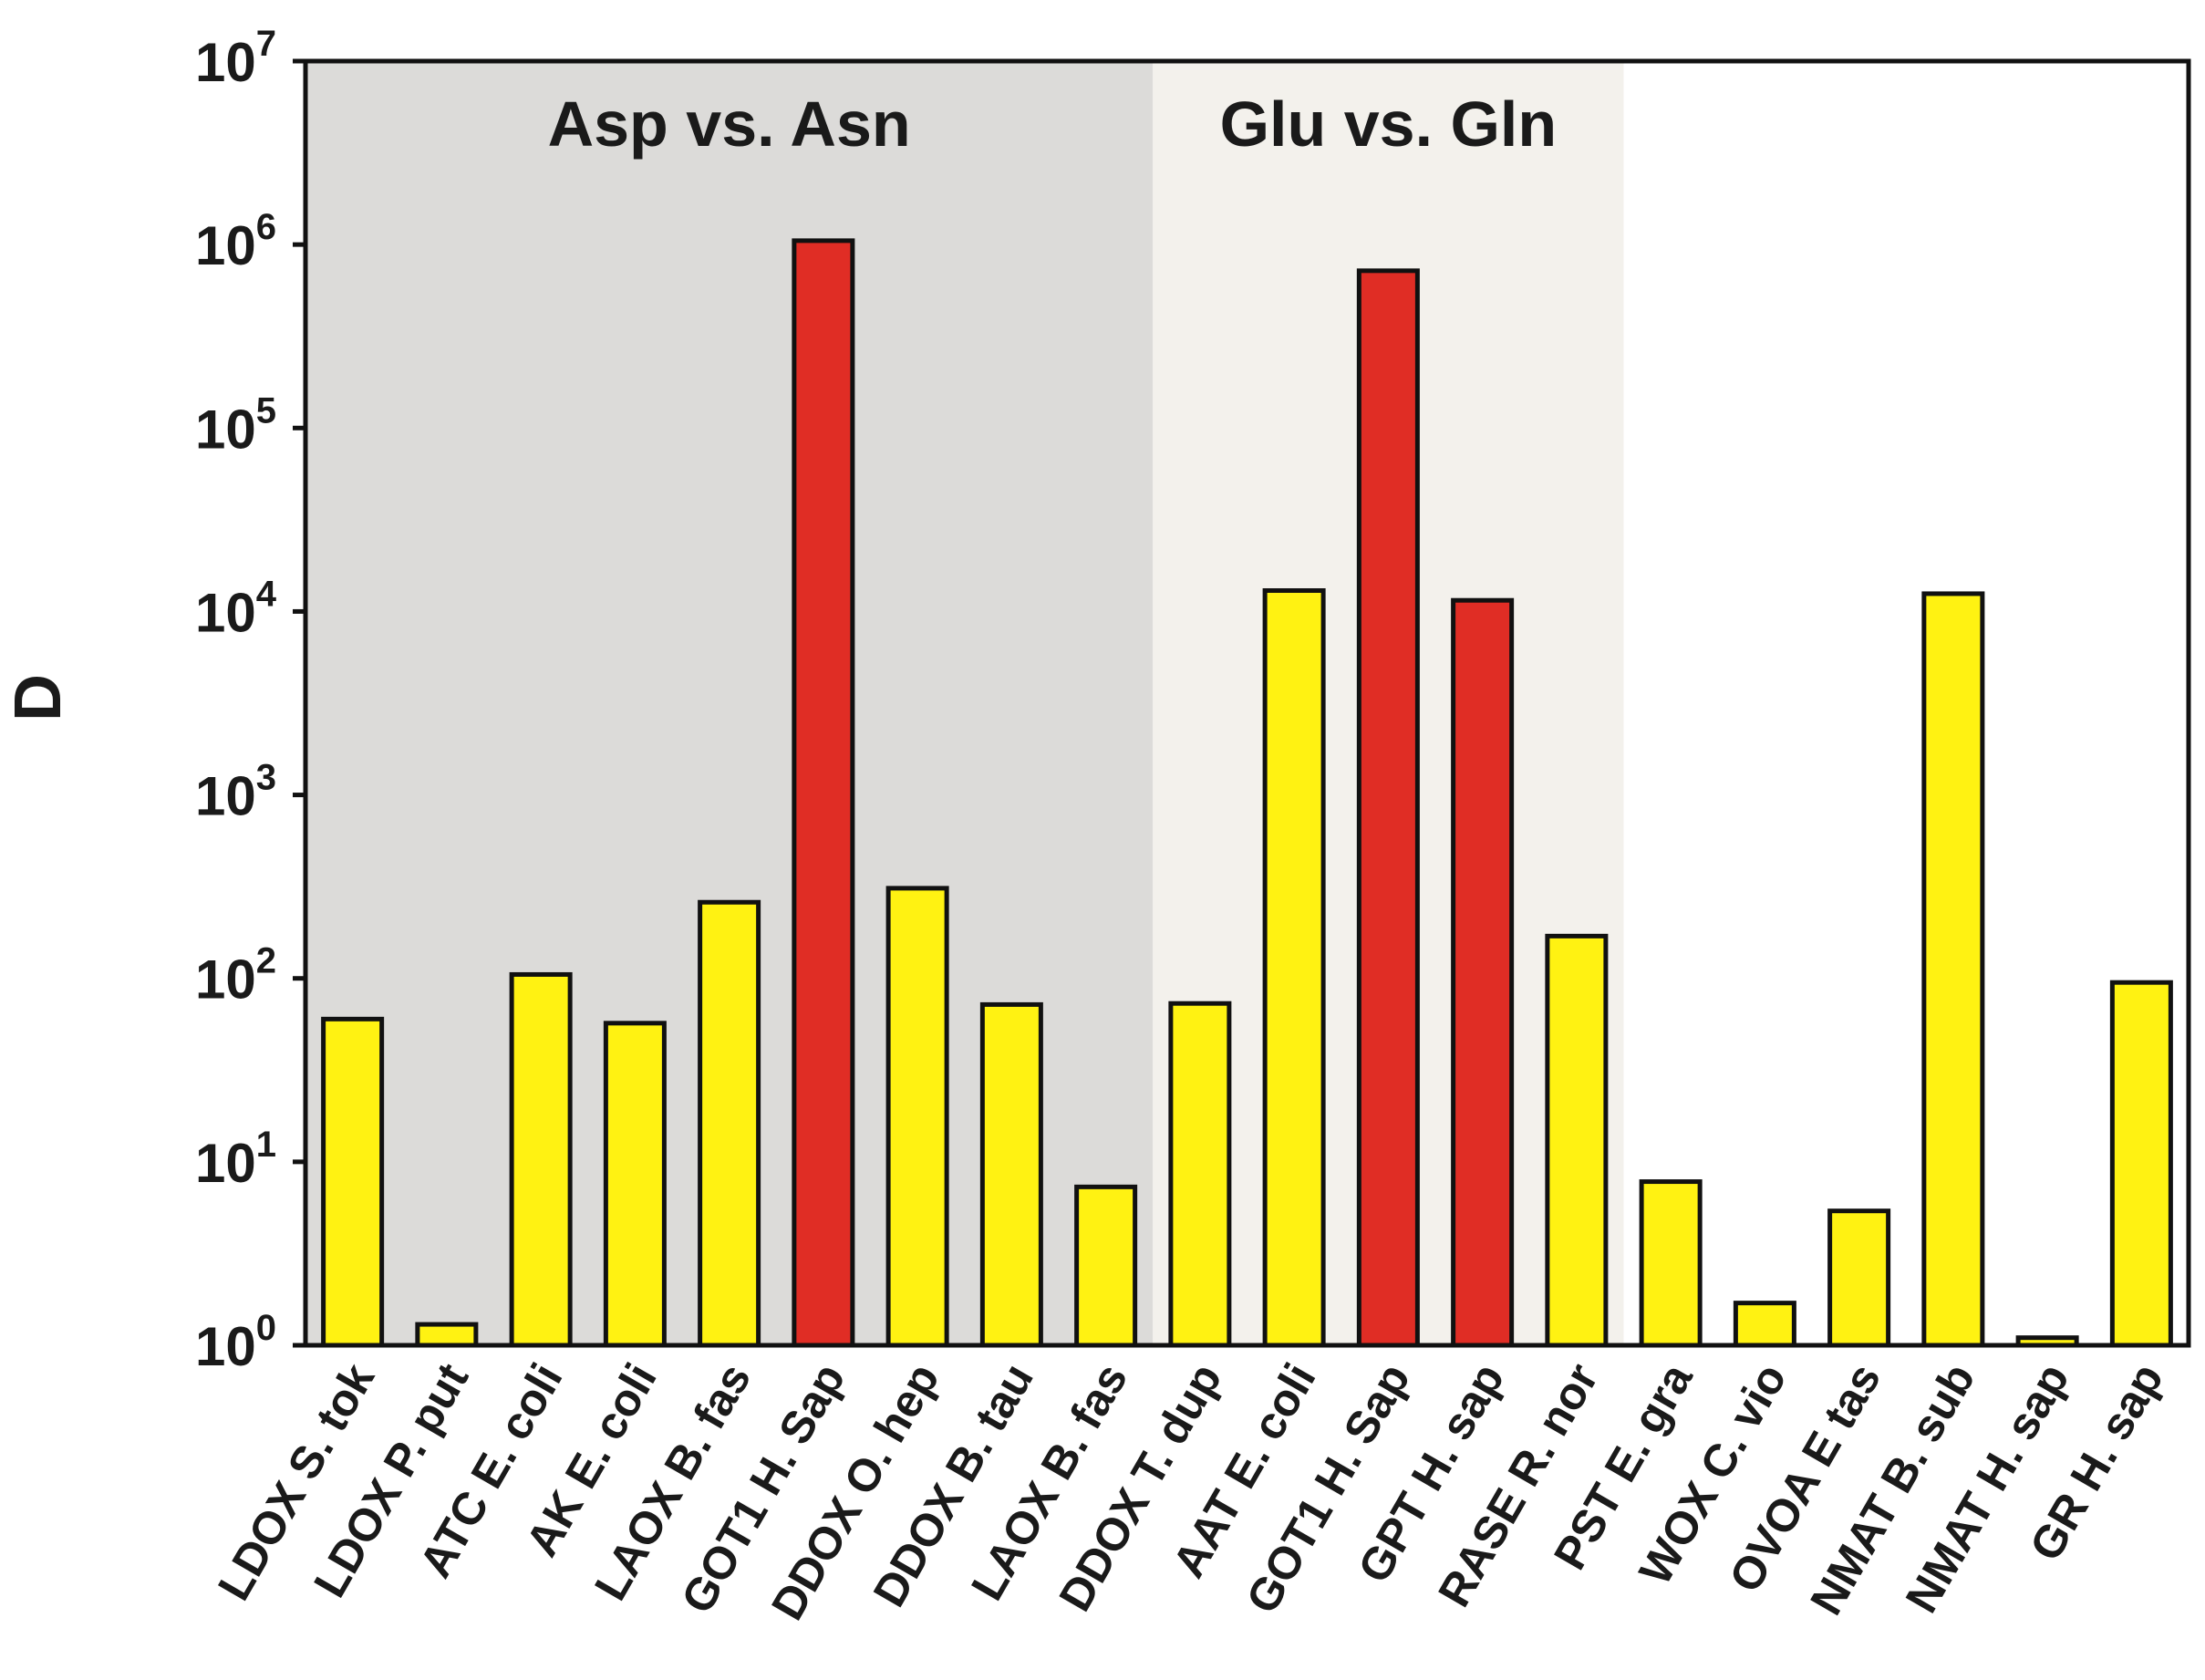 The height and width of the screenshot is (1680, 2205). I want to click on y-axis-label: D, so click(38, 698).